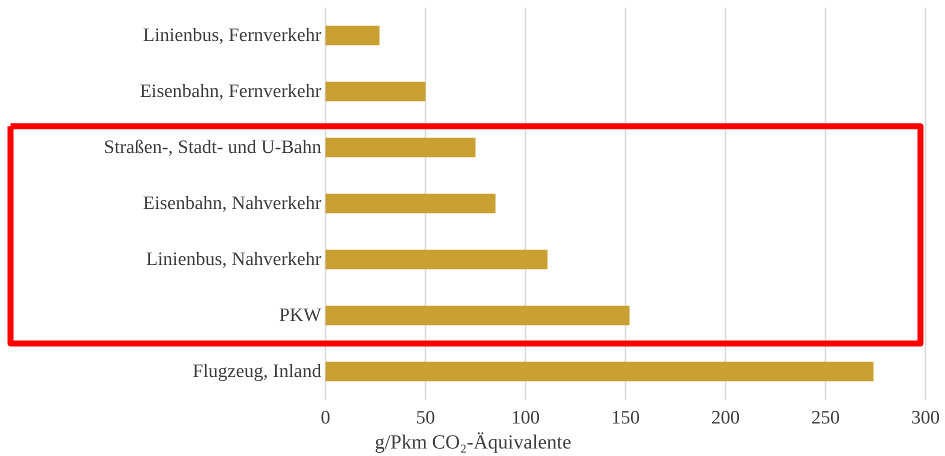 Image resolution: width=945 pixels, height=456 pixels. Describe the element at coordinates (473, 443) in the screenshot. I see `x-axis-title: g/Pkm CO₂-Äquivalente` at that location.